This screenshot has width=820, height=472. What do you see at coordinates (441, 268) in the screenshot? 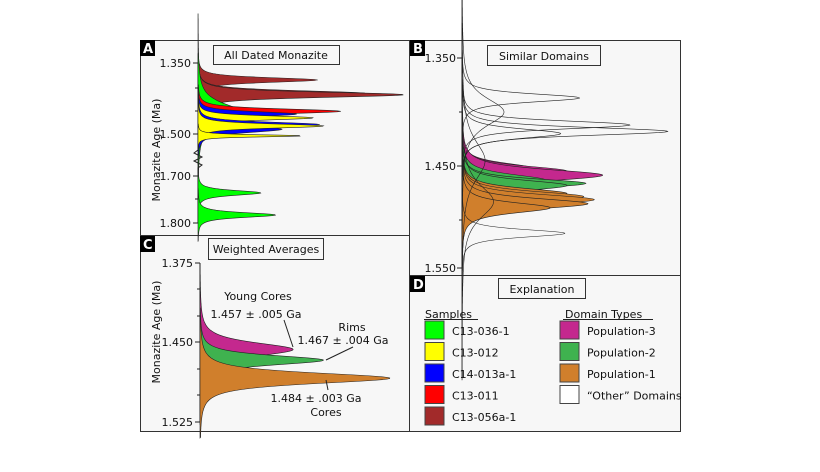
I see `panel-b-ytick: 1.550` at bounding box center [441, 268].